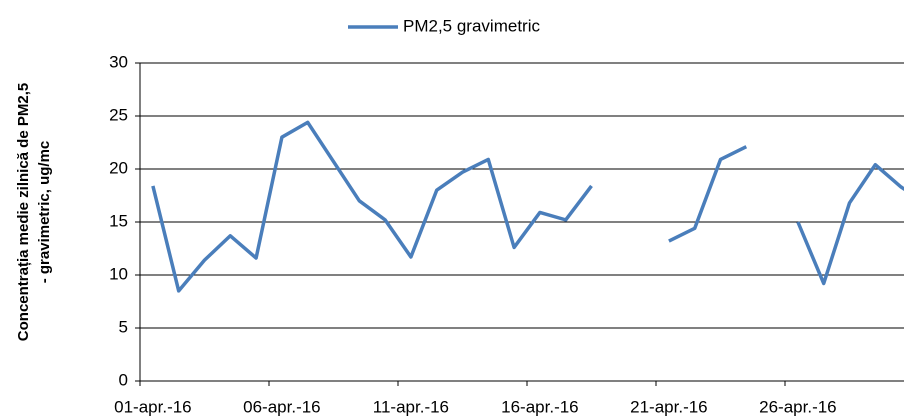  I want to click on x-tick-label: 01-apr.-16, so click(153, 406).